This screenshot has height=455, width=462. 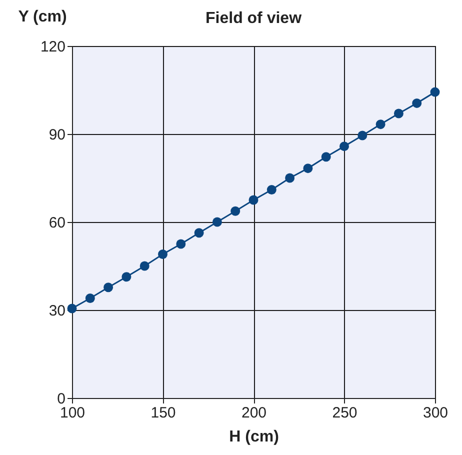 I want to click on x-tick-label: 250, so click(x=345, y=413).